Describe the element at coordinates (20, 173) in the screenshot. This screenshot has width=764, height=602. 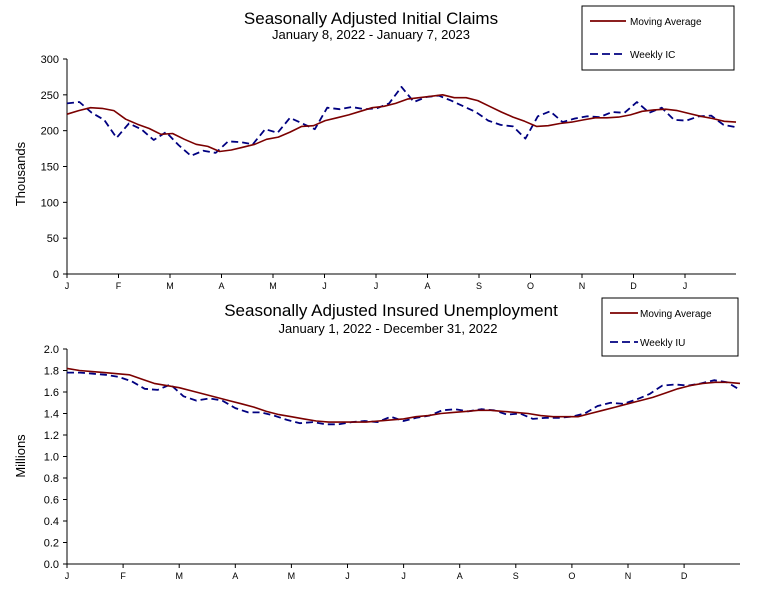
I see `y-axis-label: Thousands` at that location.